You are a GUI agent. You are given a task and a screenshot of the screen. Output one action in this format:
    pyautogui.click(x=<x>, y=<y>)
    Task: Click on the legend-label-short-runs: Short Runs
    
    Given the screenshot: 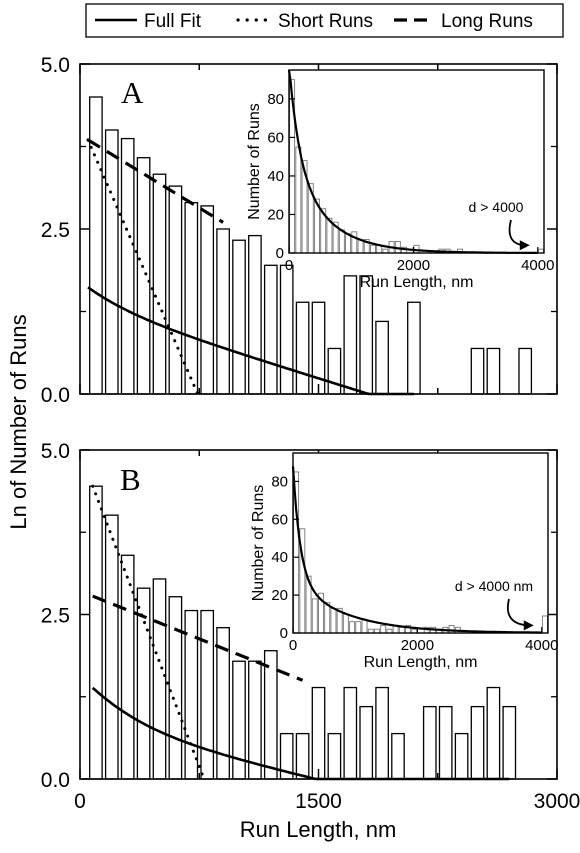 What is the action you would take?
    pyautogui.click(x=325, y=21)
    